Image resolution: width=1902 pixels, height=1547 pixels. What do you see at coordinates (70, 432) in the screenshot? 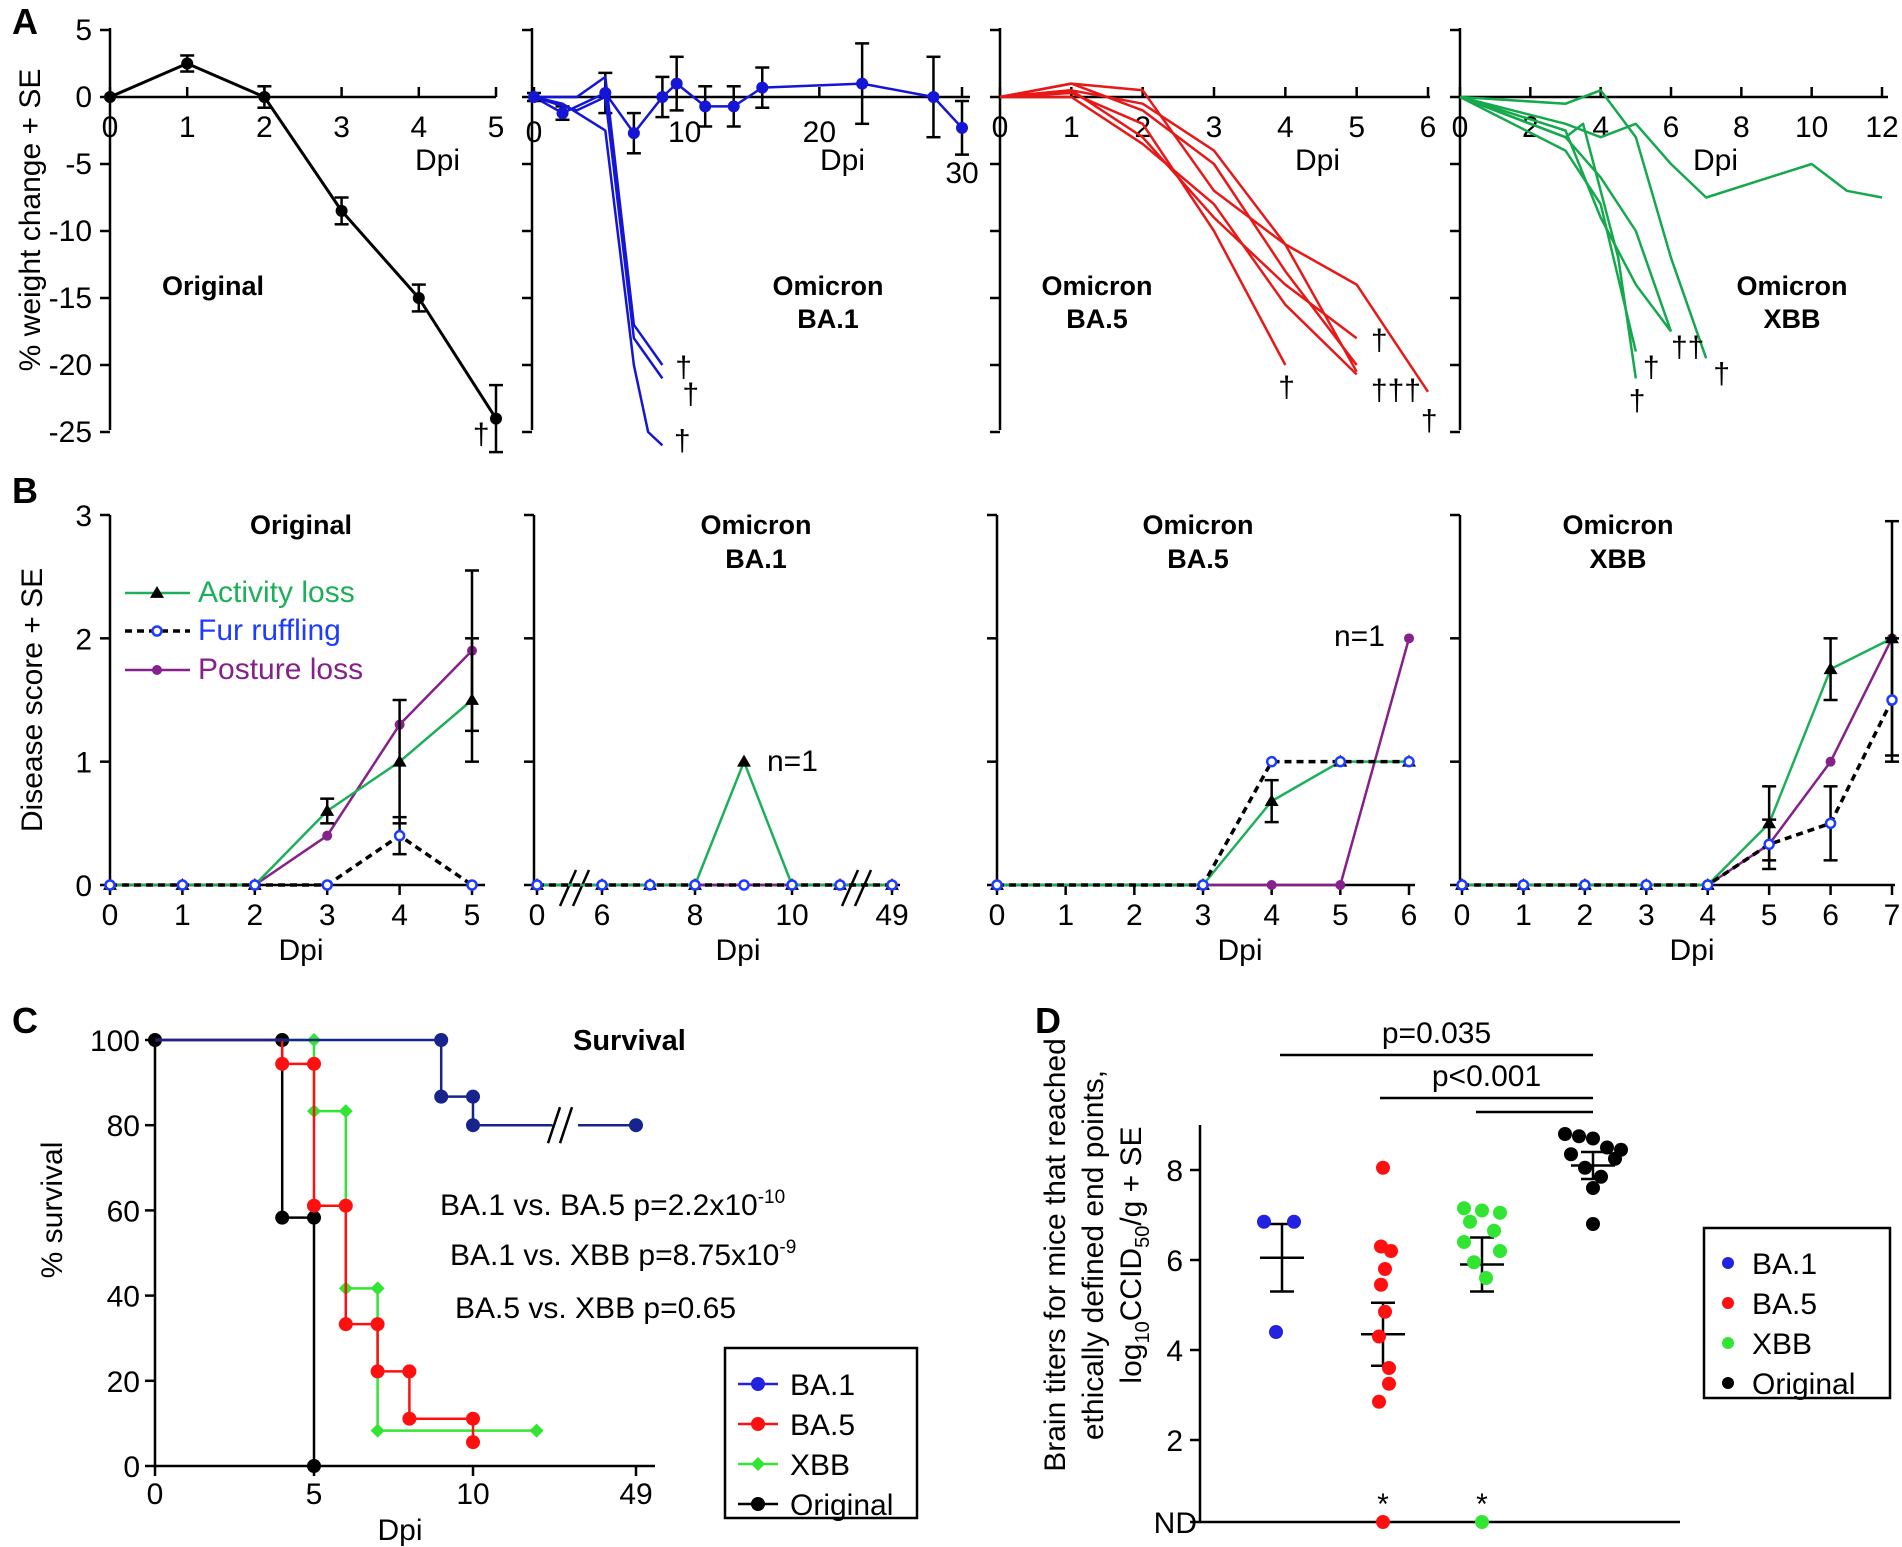
I see `ytick-label: -25` at bounding box center [70, 432].